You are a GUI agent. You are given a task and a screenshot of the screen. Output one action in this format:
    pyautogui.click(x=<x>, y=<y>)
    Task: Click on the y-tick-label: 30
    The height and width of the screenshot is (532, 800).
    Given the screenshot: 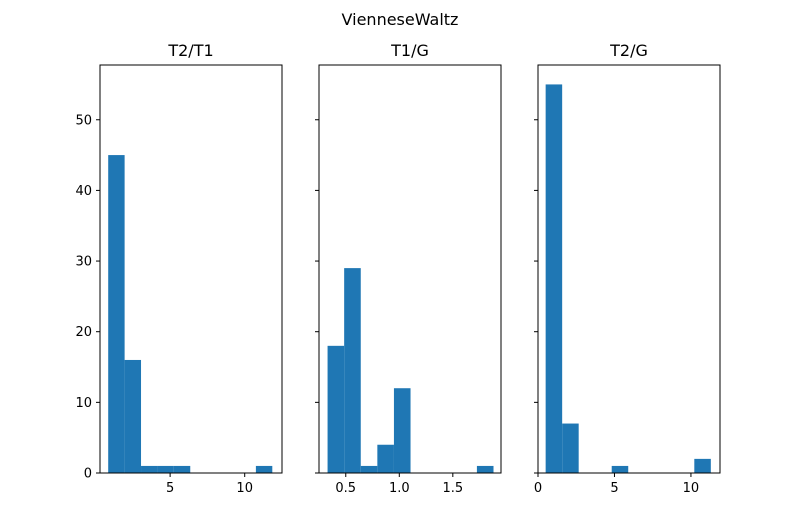 What is the action you would take?
    pyautogui.click(x=83, y=262)
    